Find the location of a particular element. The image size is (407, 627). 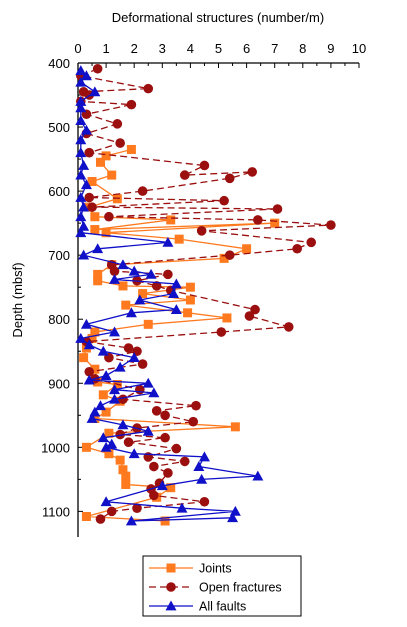

legend-label: Open fractures is located at coordinates (240, 588).